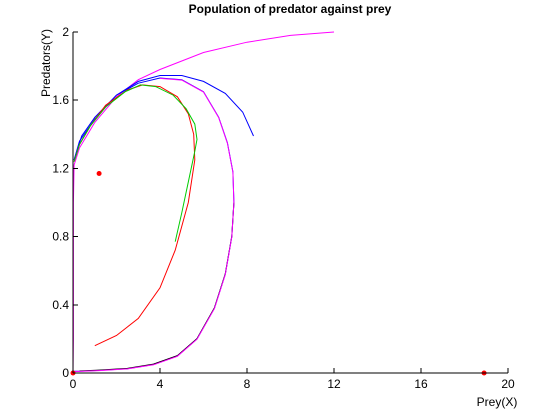 This screenshot has height=420, width=560. Describe the element at coordinates (160, 384) in the screenshot. I see `x-tick-label: 4` at that location.